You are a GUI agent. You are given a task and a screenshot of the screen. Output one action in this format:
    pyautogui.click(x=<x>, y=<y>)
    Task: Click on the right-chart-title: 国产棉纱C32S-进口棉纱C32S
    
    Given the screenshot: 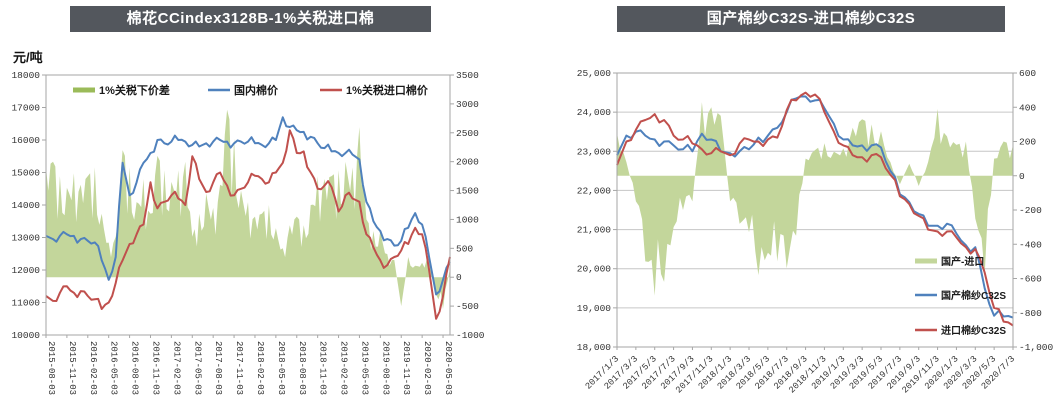 What is the action you would take?
    pyautogui.click(x=811, y=19)
    